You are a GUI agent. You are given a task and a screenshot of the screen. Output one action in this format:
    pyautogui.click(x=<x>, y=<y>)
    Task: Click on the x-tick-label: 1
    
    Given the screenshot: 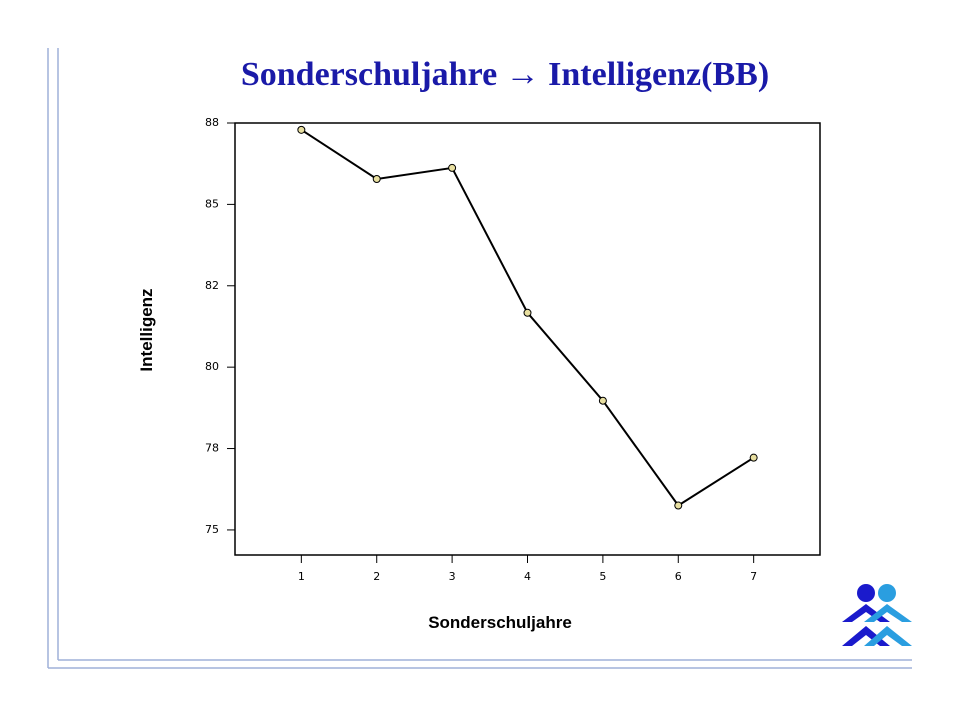 What is the action you would take?
    pyautogui.click(x=301, y=576)
    